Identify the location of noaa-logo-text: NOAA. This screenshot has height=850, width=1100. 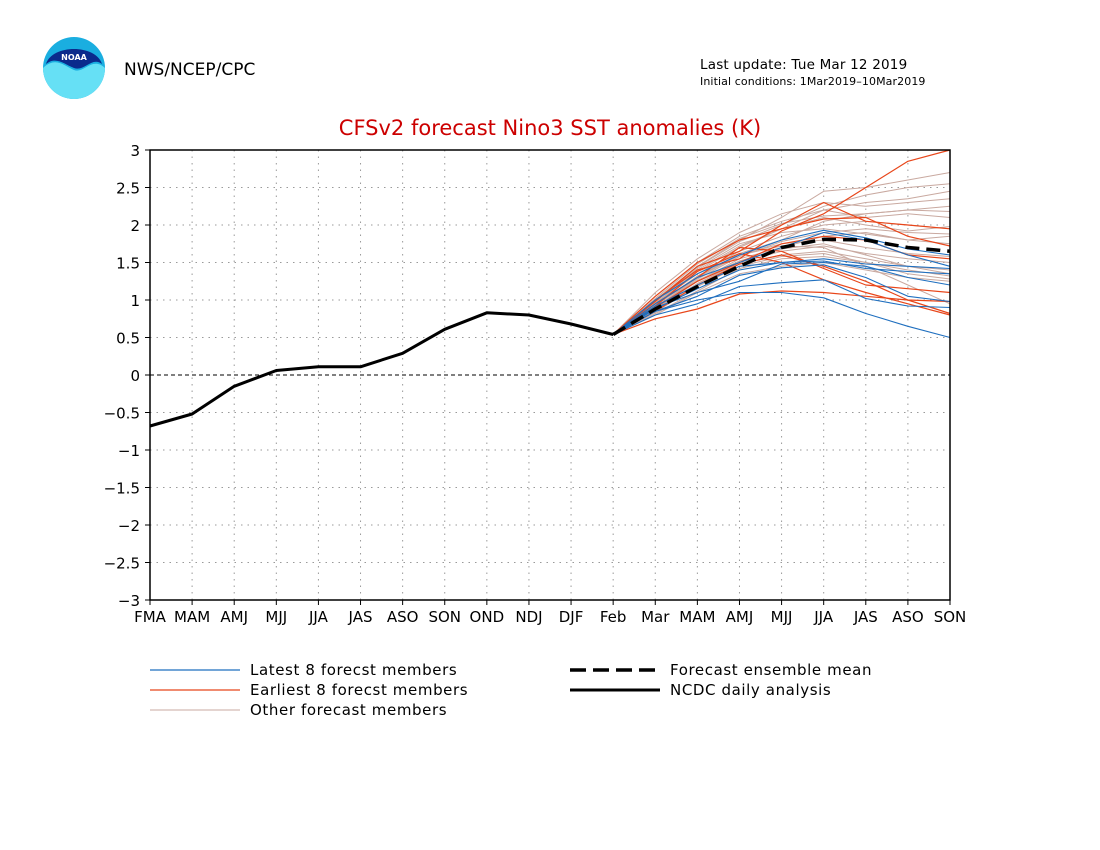
(74, 57).